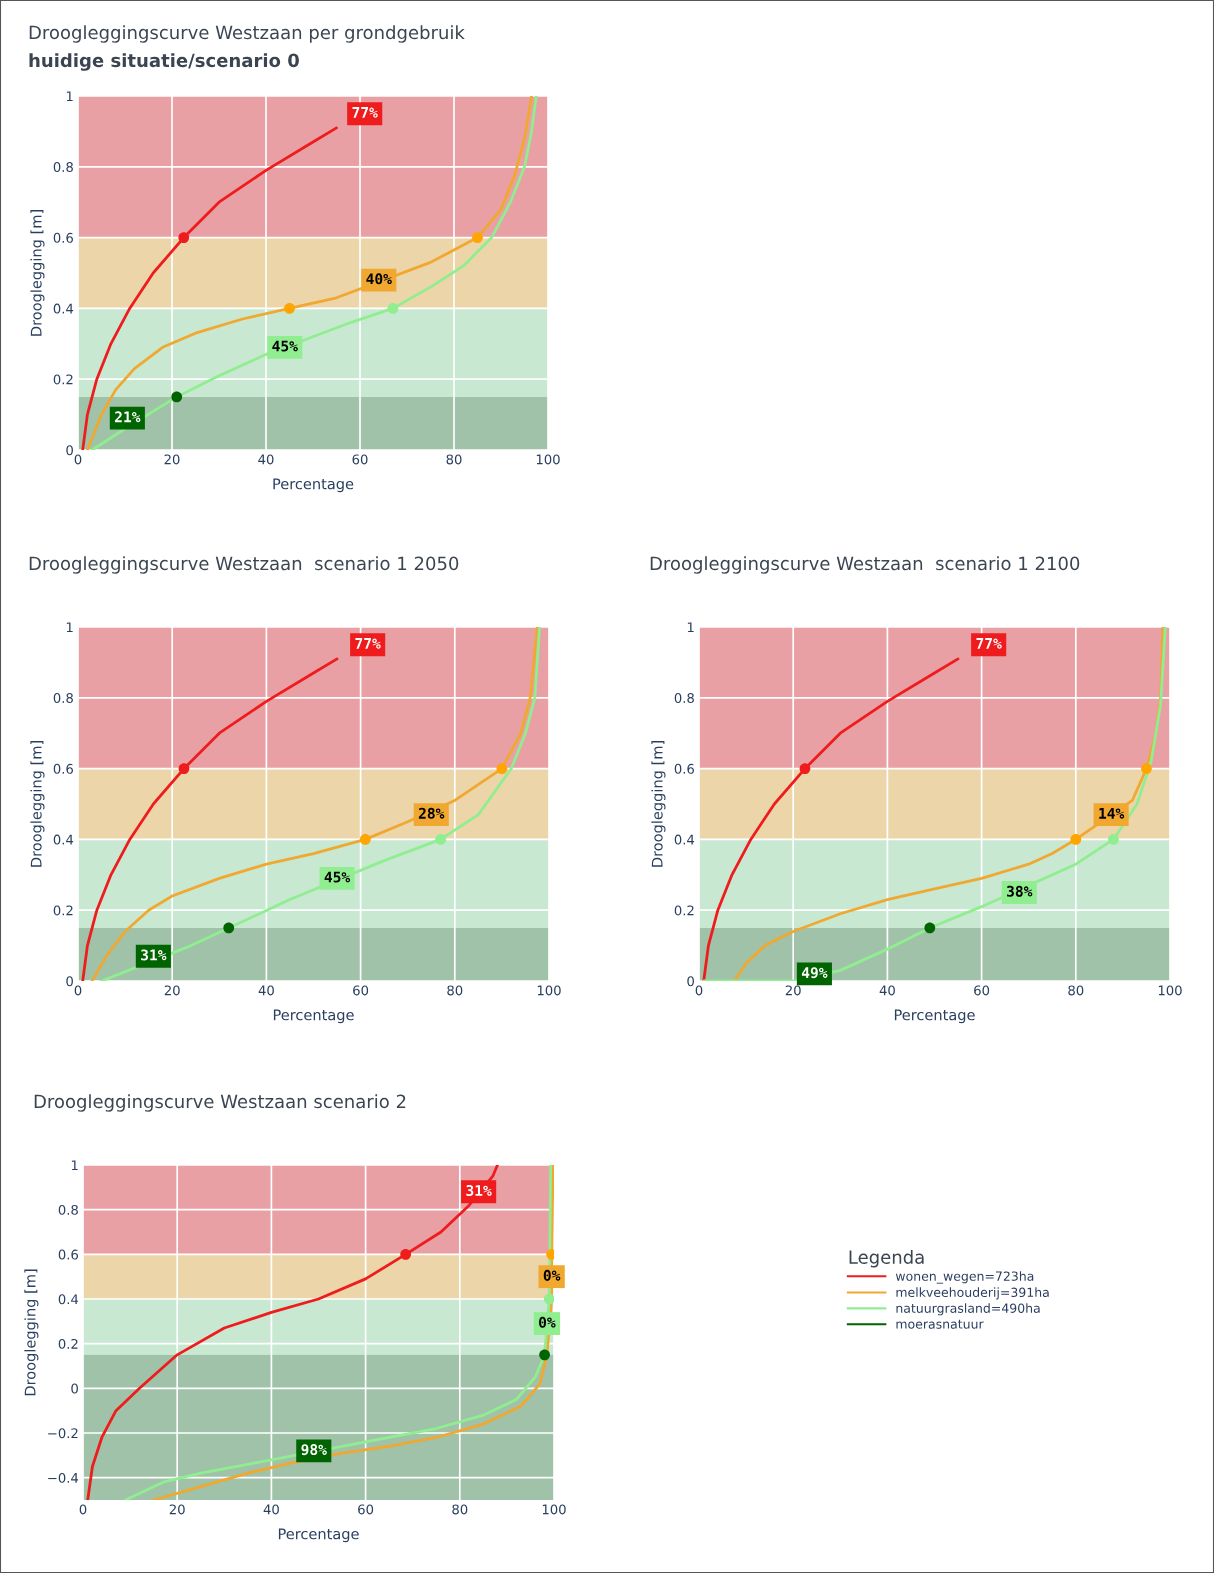  I want to click on y-tick-label: −0.4, so click(63, 1477).